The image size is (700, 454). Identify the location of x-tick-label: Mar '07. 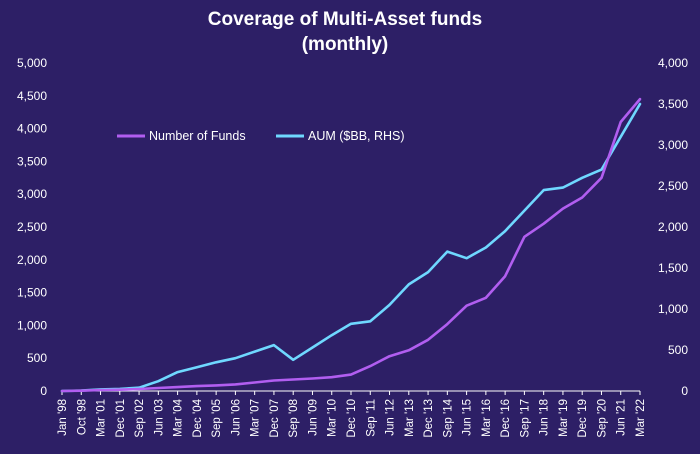
(256, 418).